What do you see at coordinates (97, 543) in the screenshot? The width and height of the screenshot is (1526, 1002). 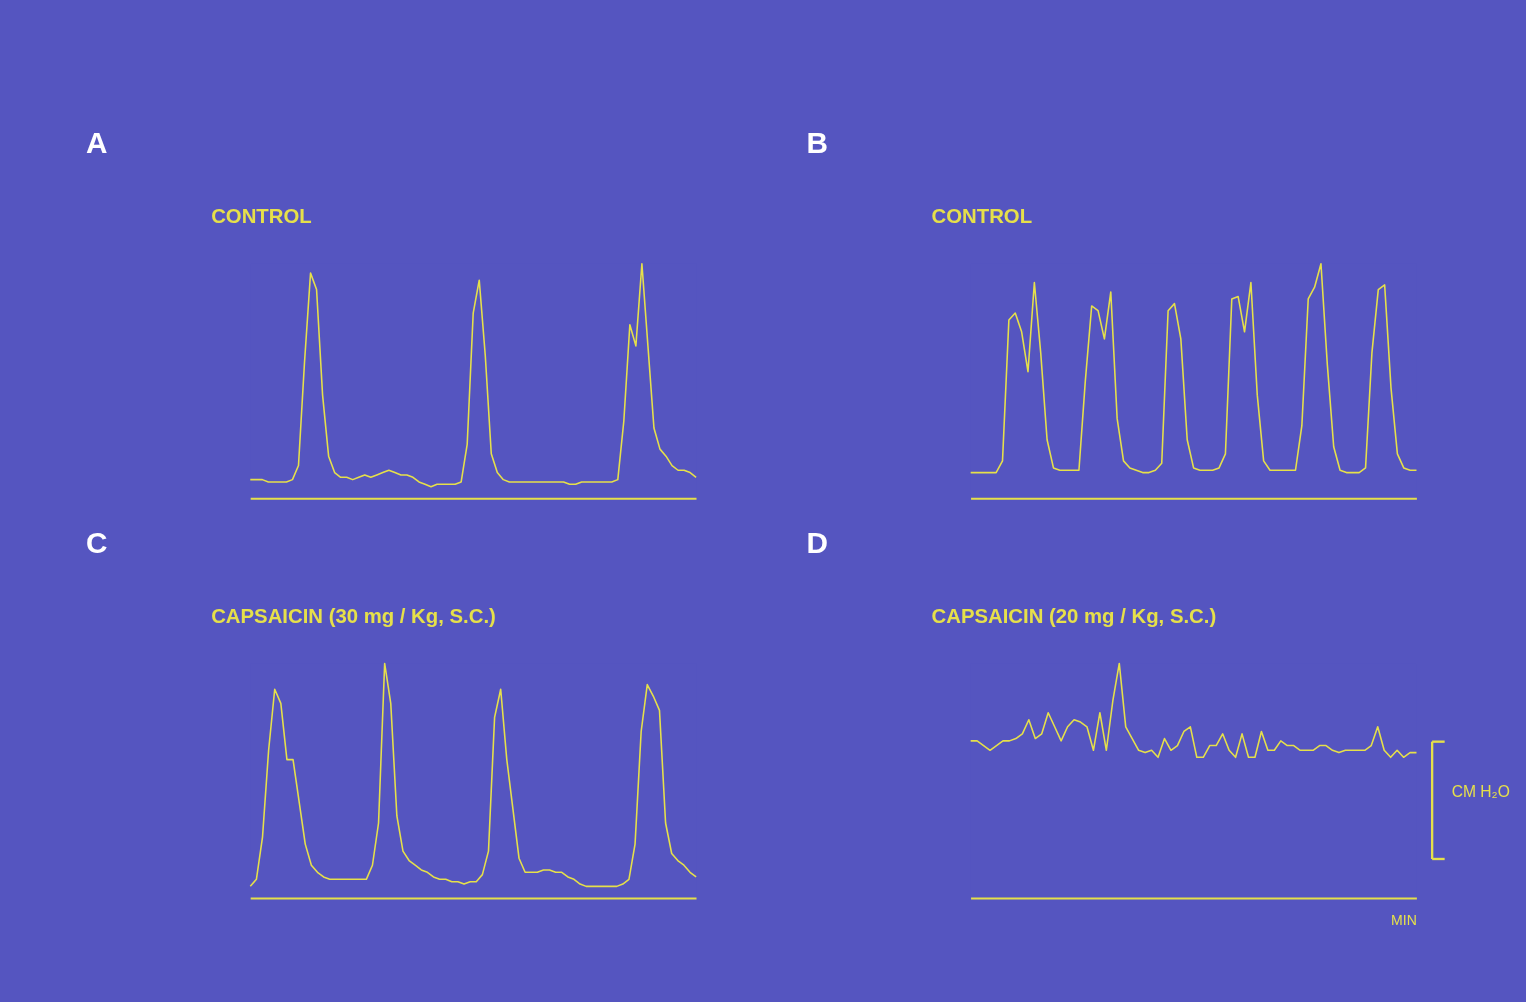 I see `chart-title: C` at bounding box center [97, 543].